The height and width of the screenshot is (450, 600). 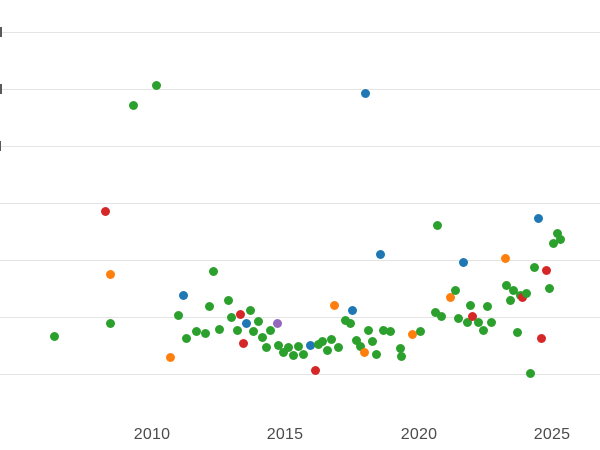 What do you see at coordinates (277, 323) in the screenshot?
I see `data-point-purple` at bounding box center [277, 323].